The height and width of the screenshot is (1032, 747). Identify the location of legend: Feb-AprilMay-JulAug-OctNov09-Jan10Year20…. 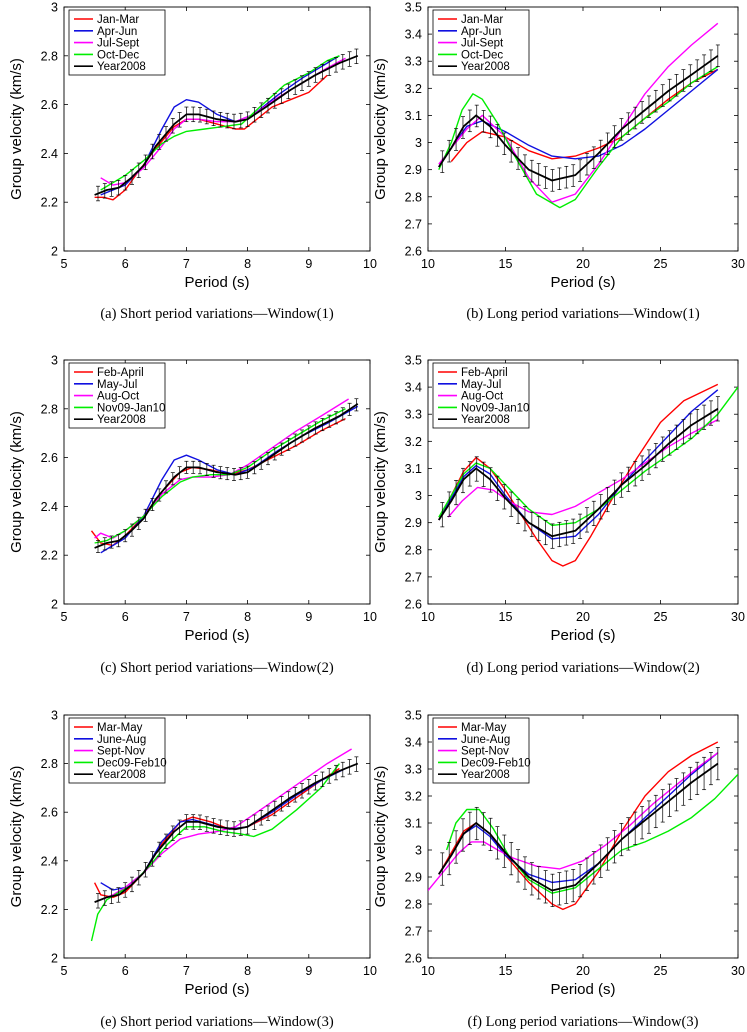
(480, 395).